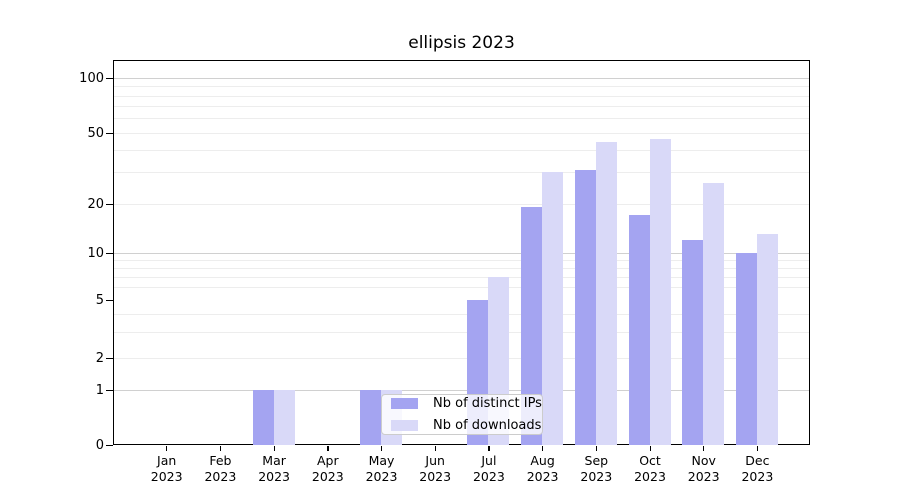  What do you see at coordinates (757, 448) in the screenshot?
I see `x-tick-dec` at bounding box center [757, 448].